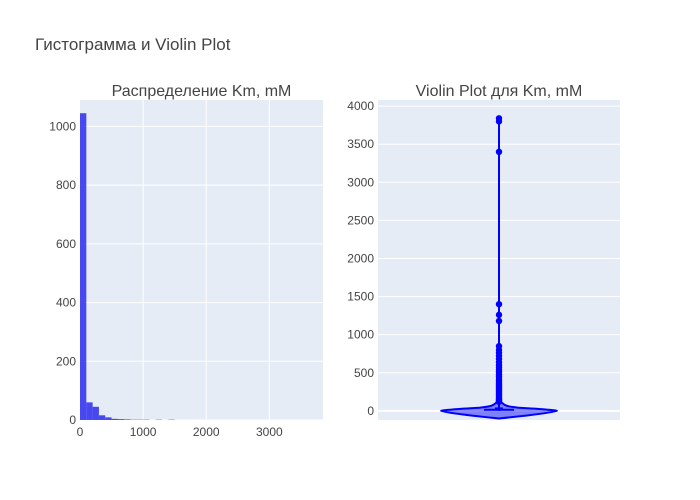 The width and height of the screenshot is (700, 500). I want to click on y-tick-label: 200, so click(66, 361).